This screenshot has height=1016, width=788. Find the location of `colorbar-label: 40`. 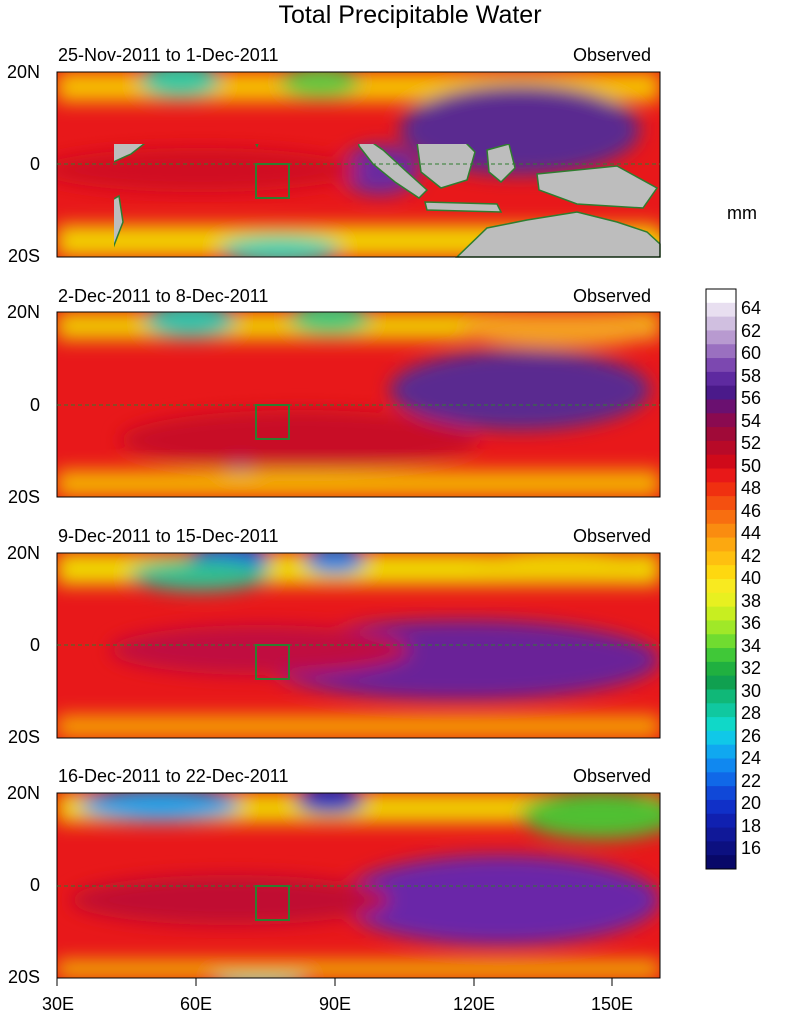

colorbar-label: 40 is located at coordinates (751, 578).